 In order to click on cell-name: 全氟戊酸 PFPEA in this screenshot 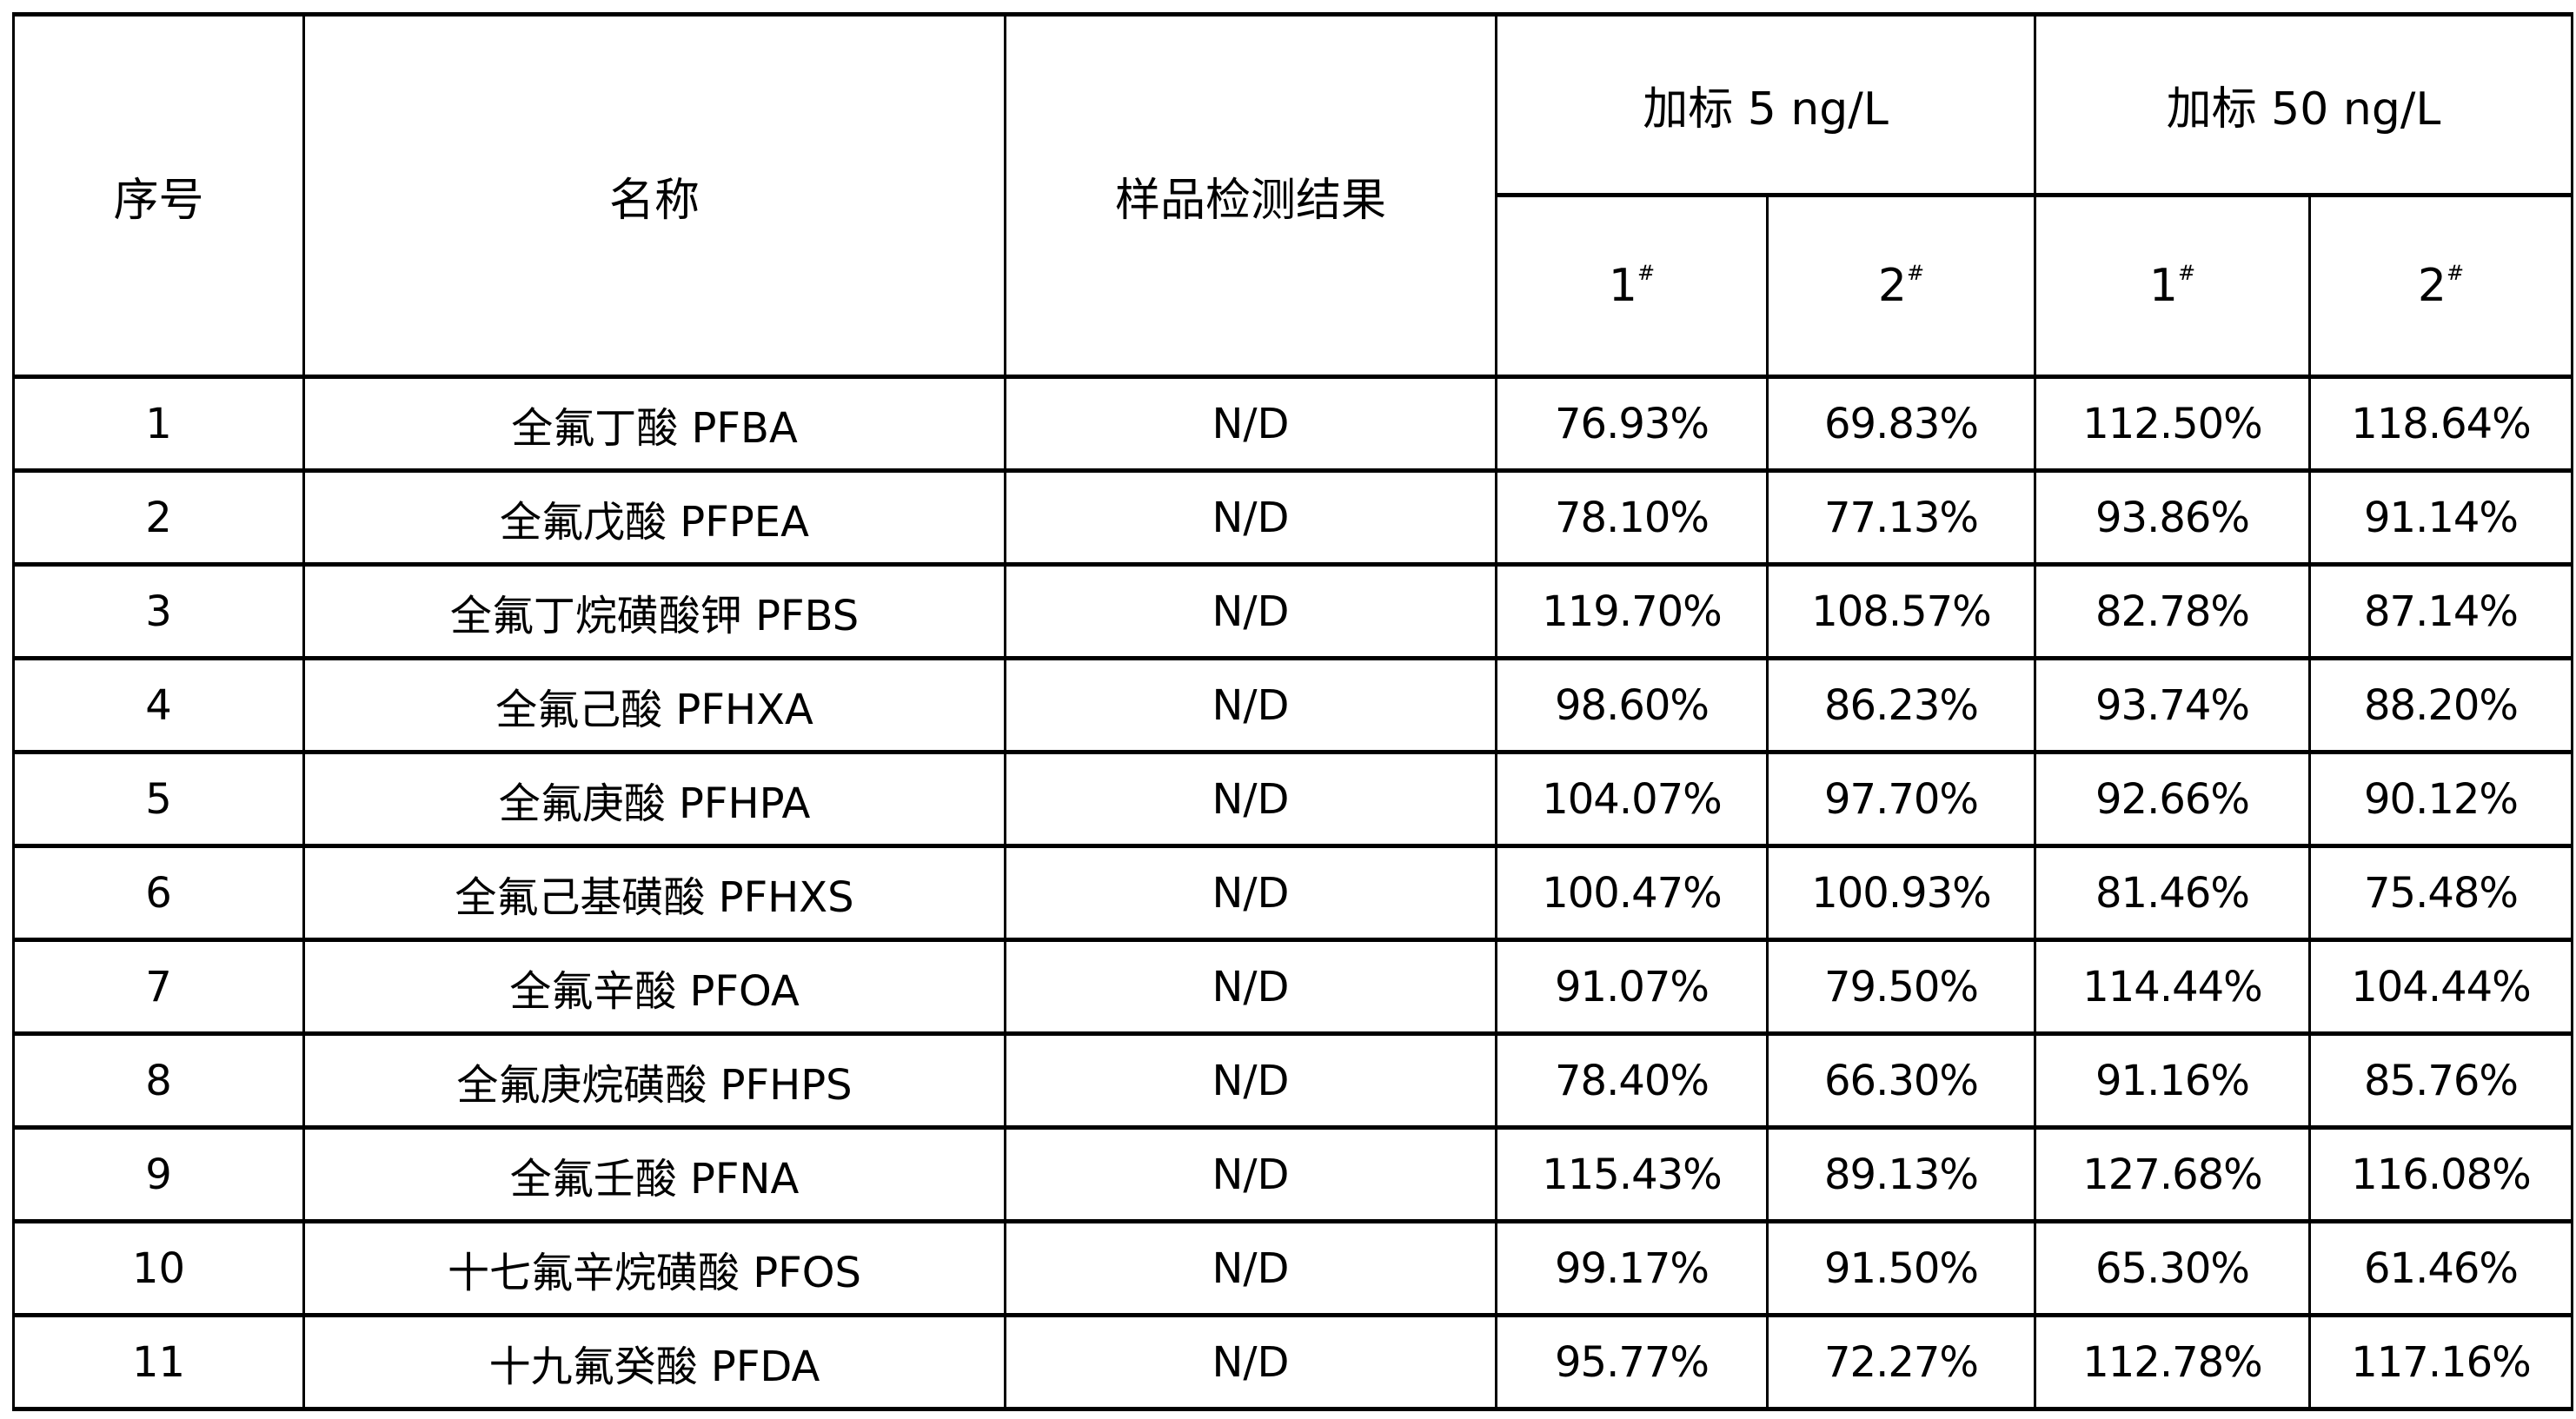, I will do `click(654, 517)`.